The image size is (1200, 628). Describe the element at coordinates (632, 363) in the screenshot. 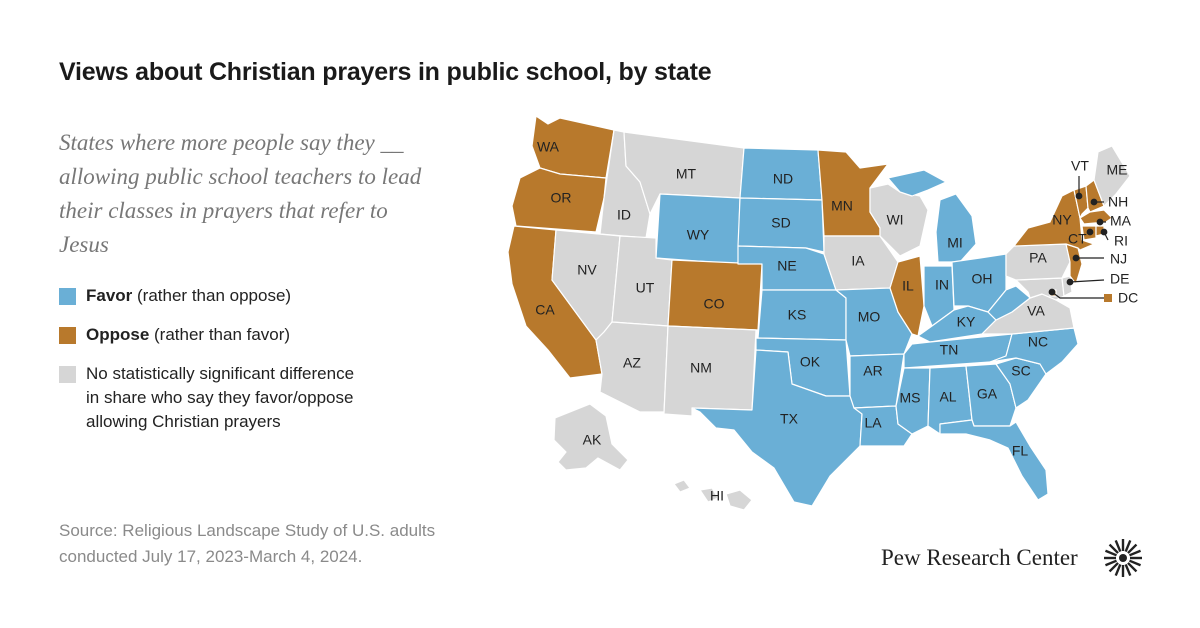

I see `label-AZ: AZ` at that location.